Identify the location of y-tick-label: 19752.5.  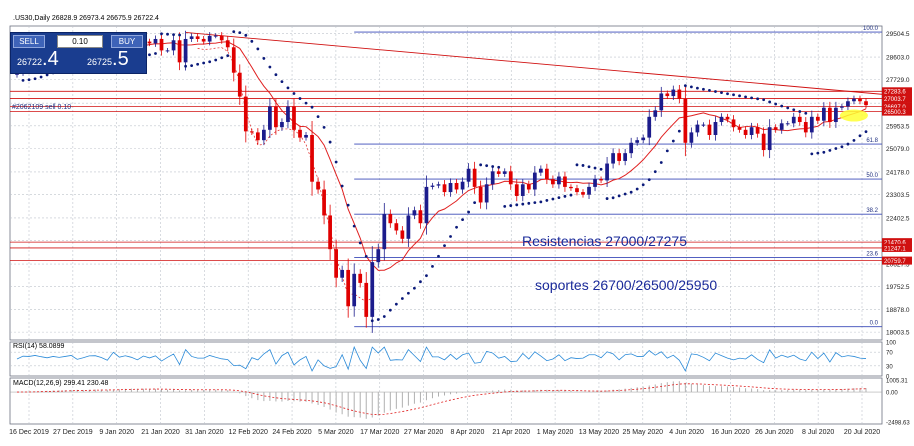
(898, 287).